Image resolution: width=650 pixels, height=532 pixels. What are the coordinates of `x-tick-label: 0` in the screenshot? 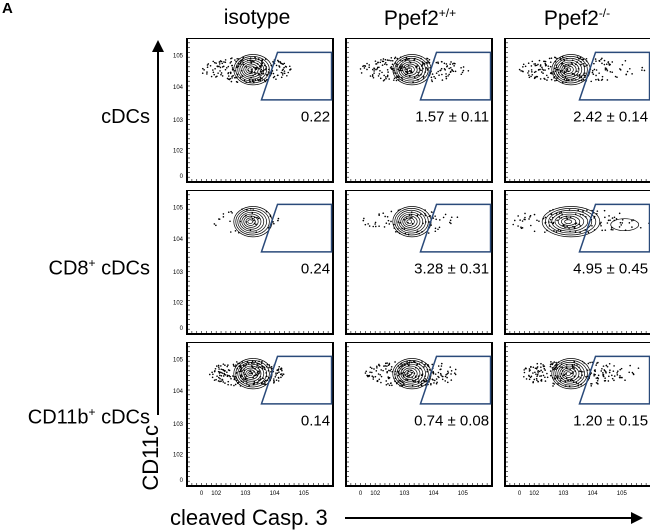 It's located at (361, 494).